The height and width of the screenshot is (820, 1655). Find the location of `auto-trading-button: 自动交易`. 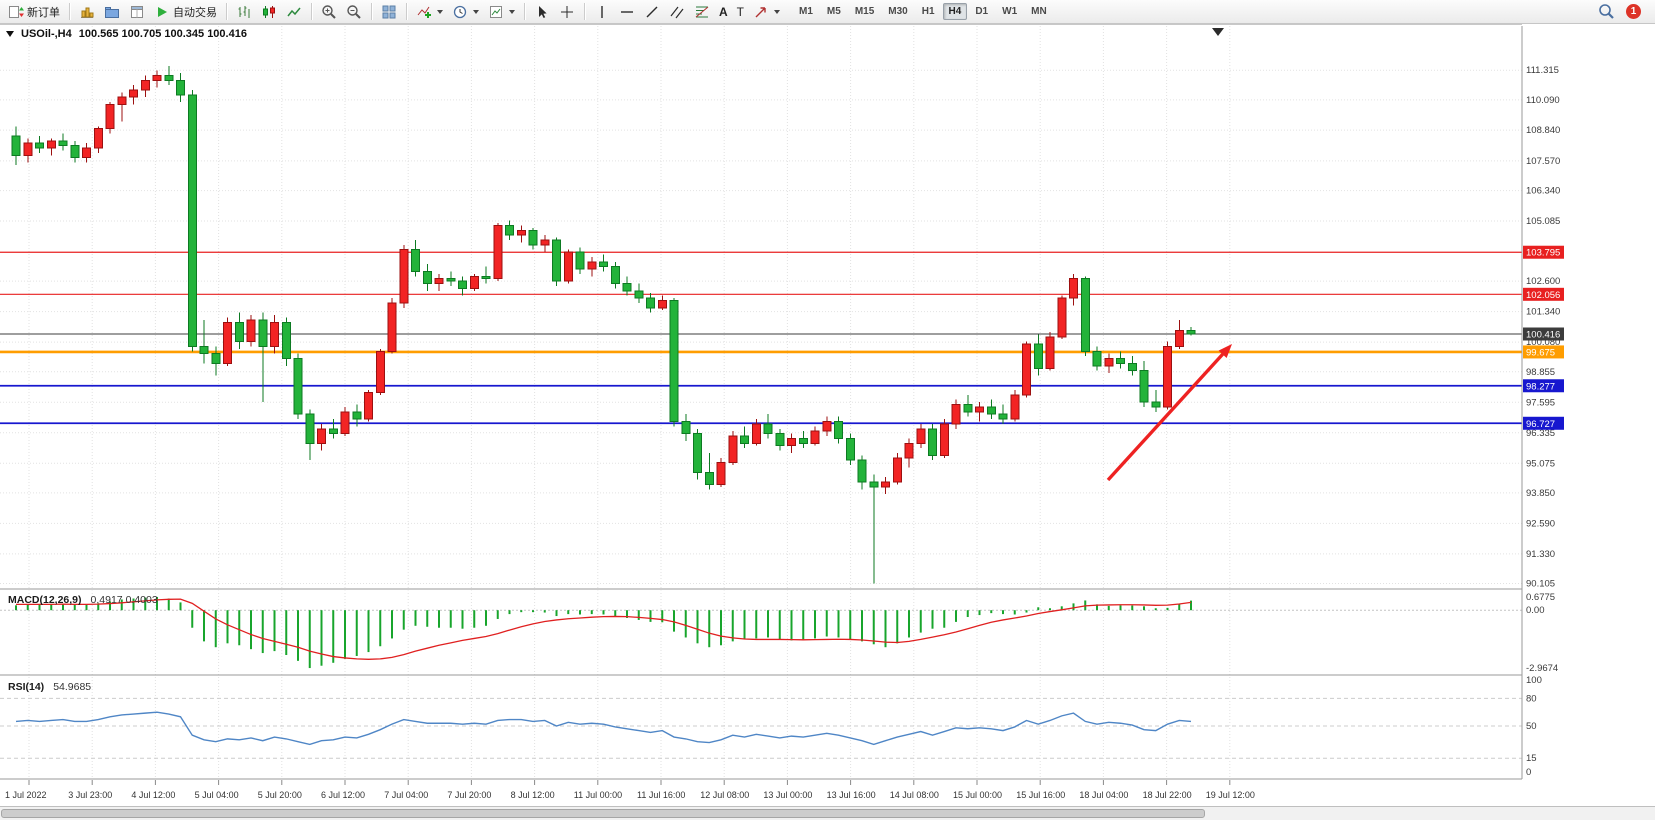

auto-trading-button: 自动交易 is located at coordinates (185, 12).